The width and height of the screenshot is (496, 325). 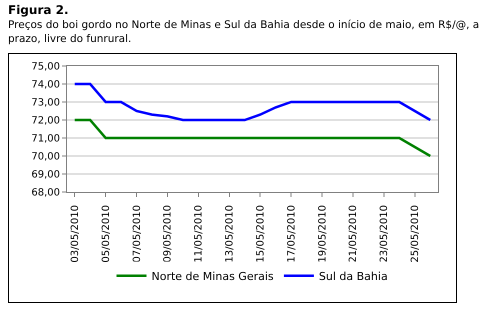 I want to click on chart-title: Figura 2., so click(x=38, y=10).